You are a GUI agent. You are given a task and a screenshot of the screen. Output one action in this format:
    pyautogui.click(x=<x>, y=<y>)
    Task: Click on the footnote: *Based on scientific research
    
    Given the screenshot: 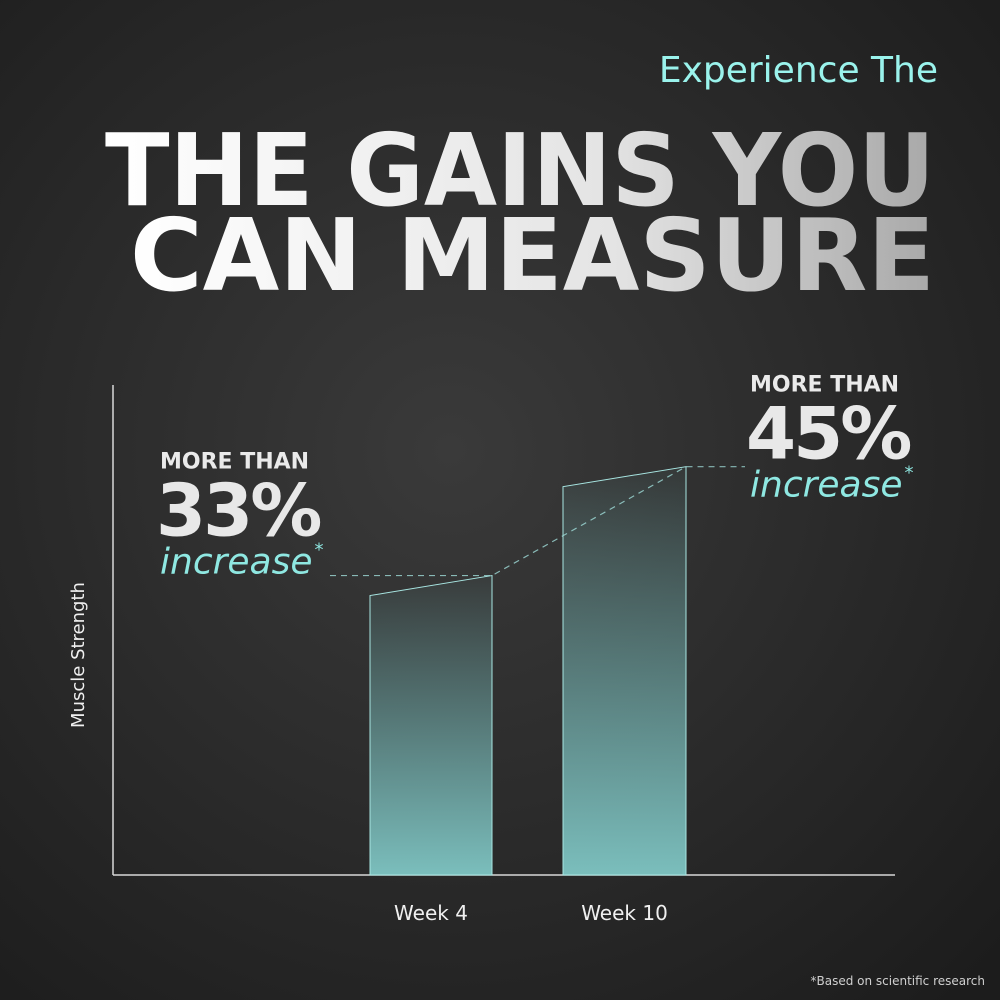 What is the action you would take?
    pyautogui.click(x=897, y=981)
    